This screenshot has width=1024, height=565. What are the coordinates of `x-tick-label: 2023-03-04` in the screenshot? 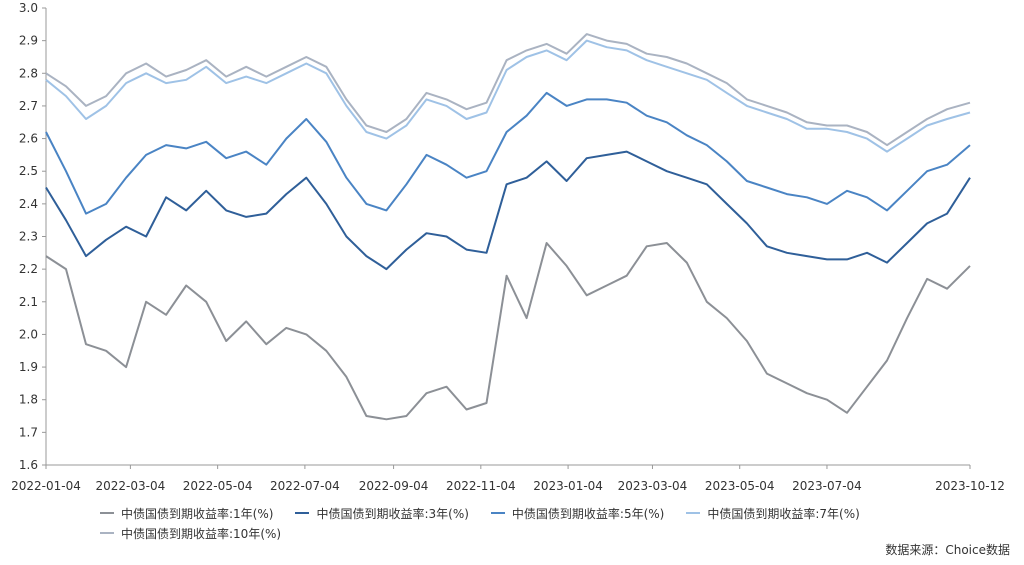 It's located at (653, 486).